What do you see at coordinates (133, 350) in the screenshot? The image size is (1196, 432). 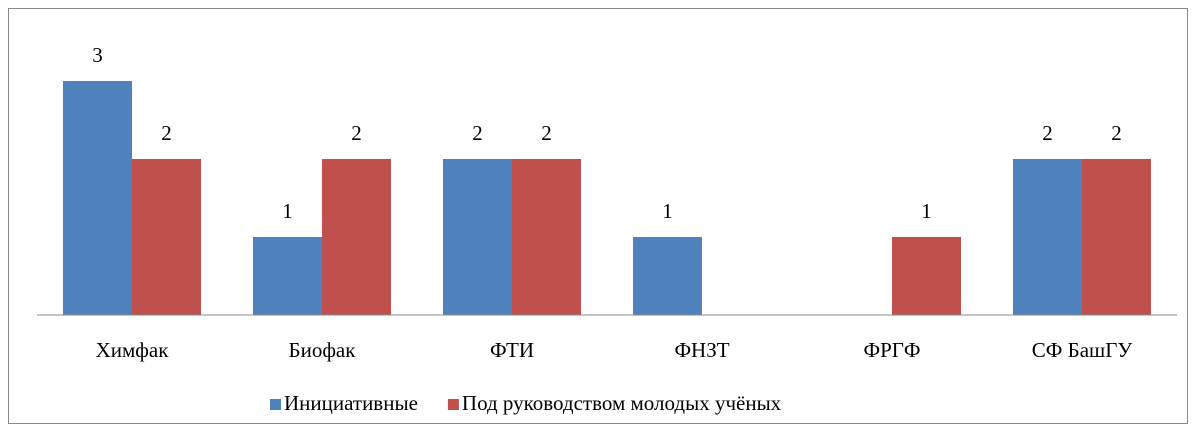 I see `x-tick-label: Химфак` at bounding box center [133, 350].